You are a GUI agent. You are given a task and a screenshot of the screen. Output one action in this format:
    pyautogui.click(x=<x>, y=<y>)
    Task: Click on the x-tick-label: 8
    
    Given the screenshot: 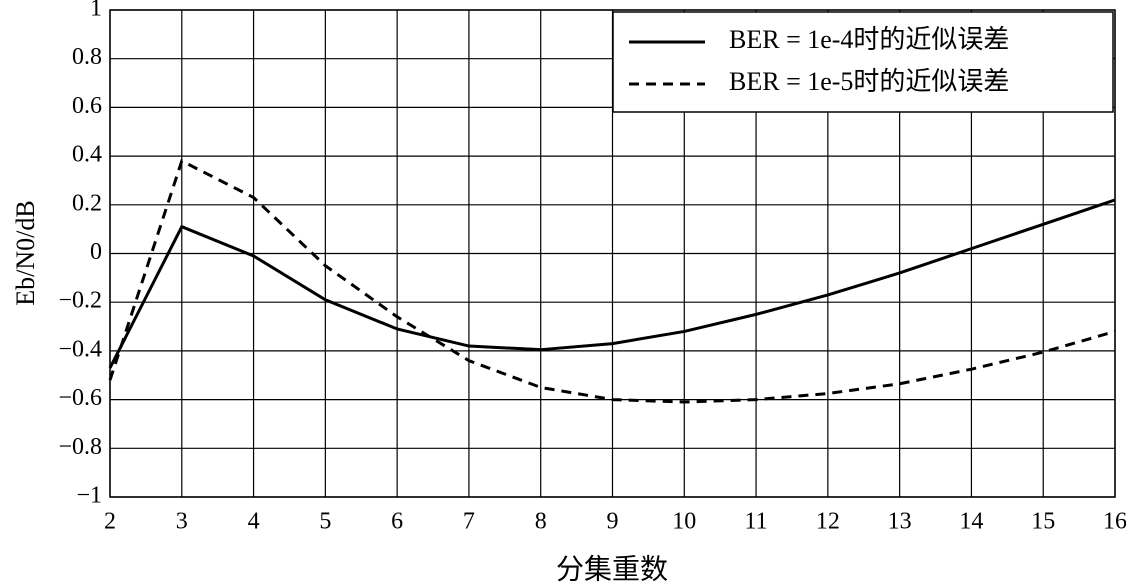 What is the action you would take?
    pyautogui.click(x=541, y=522)
    